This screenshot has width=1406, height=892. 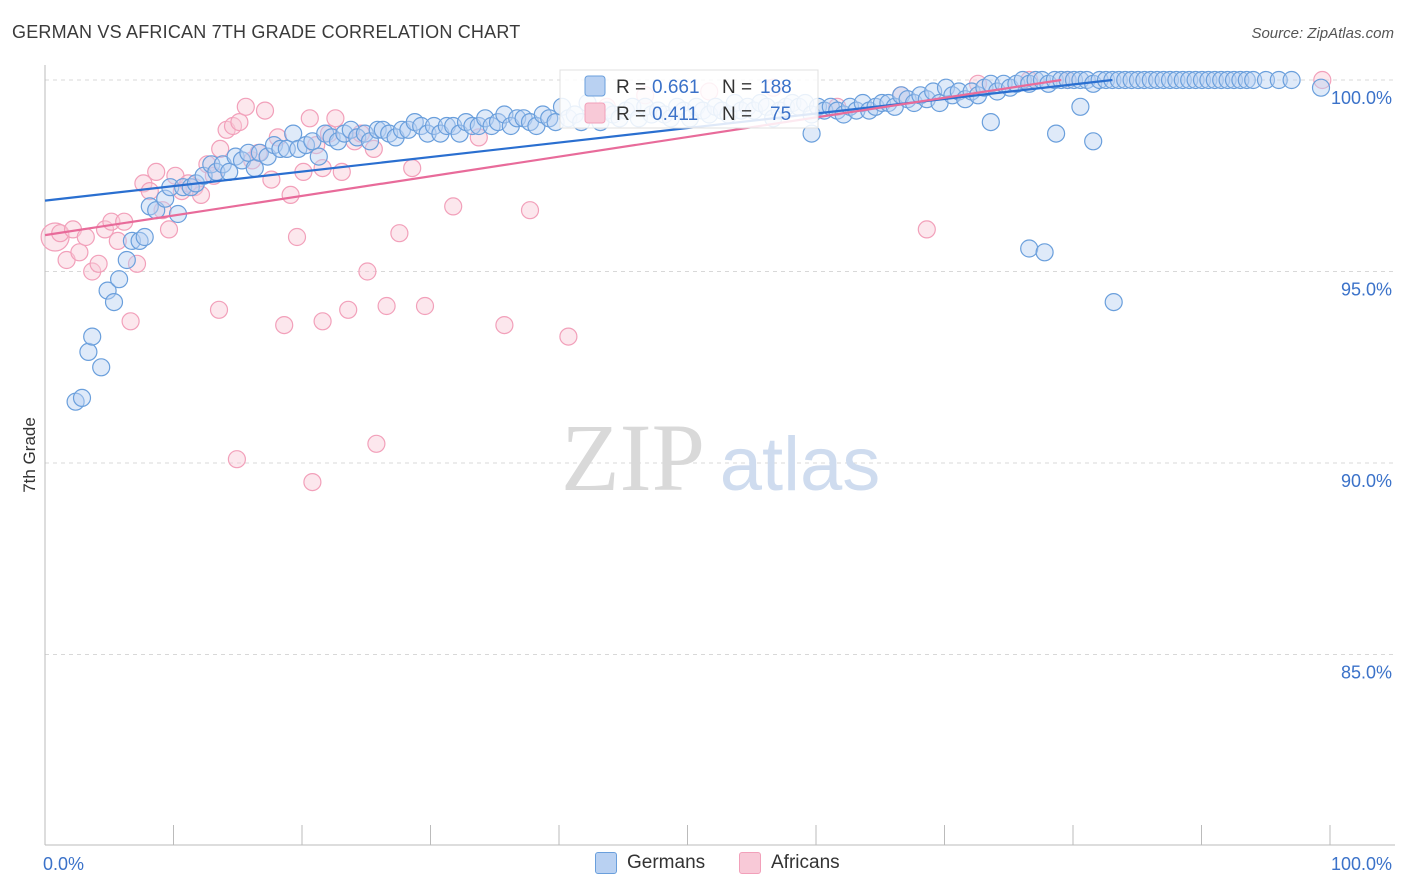 What do you see at coordinates (1366, 481) in the screenshot?
I see `y-tick-label: 90.0%` at bounding box center [1366, 481].